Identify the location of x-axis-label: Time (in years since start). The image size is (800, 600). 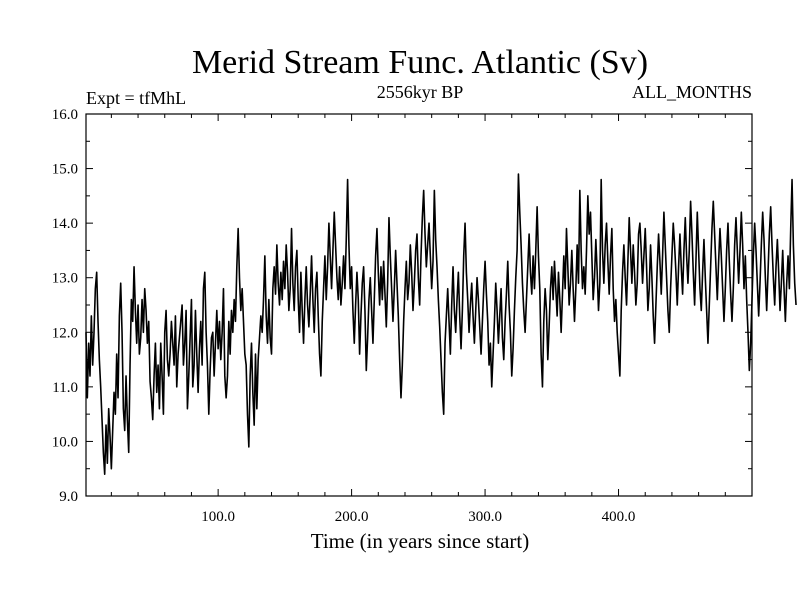
(420, 541).